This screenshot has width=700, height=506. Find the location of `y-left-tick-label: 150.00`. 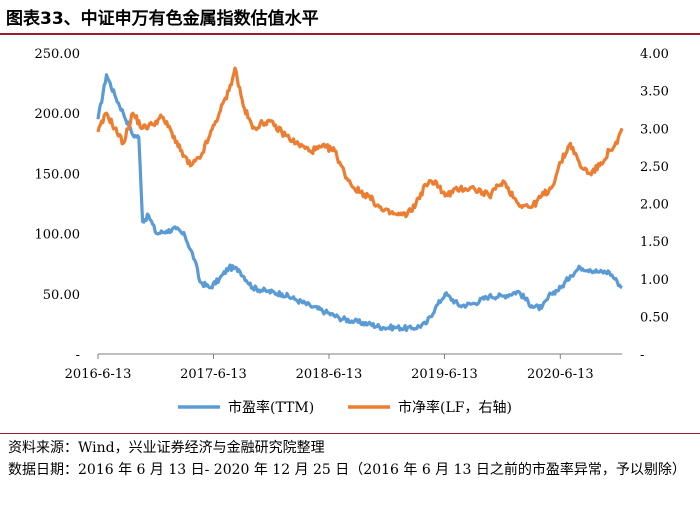

y-left-tick-label: 150.00 is located at coordinates (58, 174).